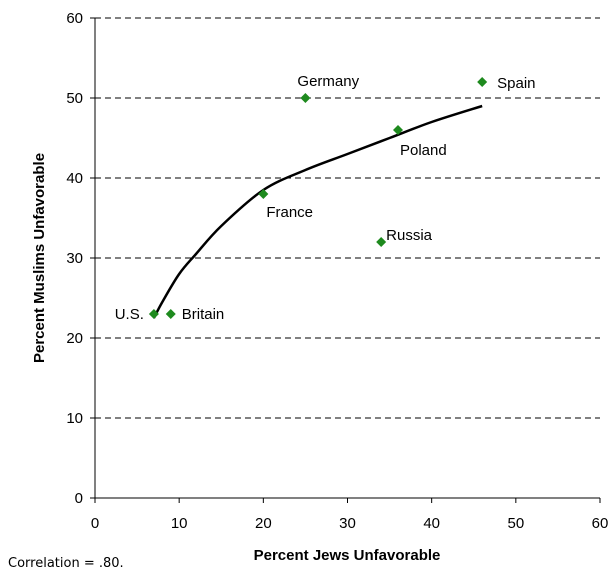 The image size is (613, 574). I want to click on point-russia, so click(381, 242).